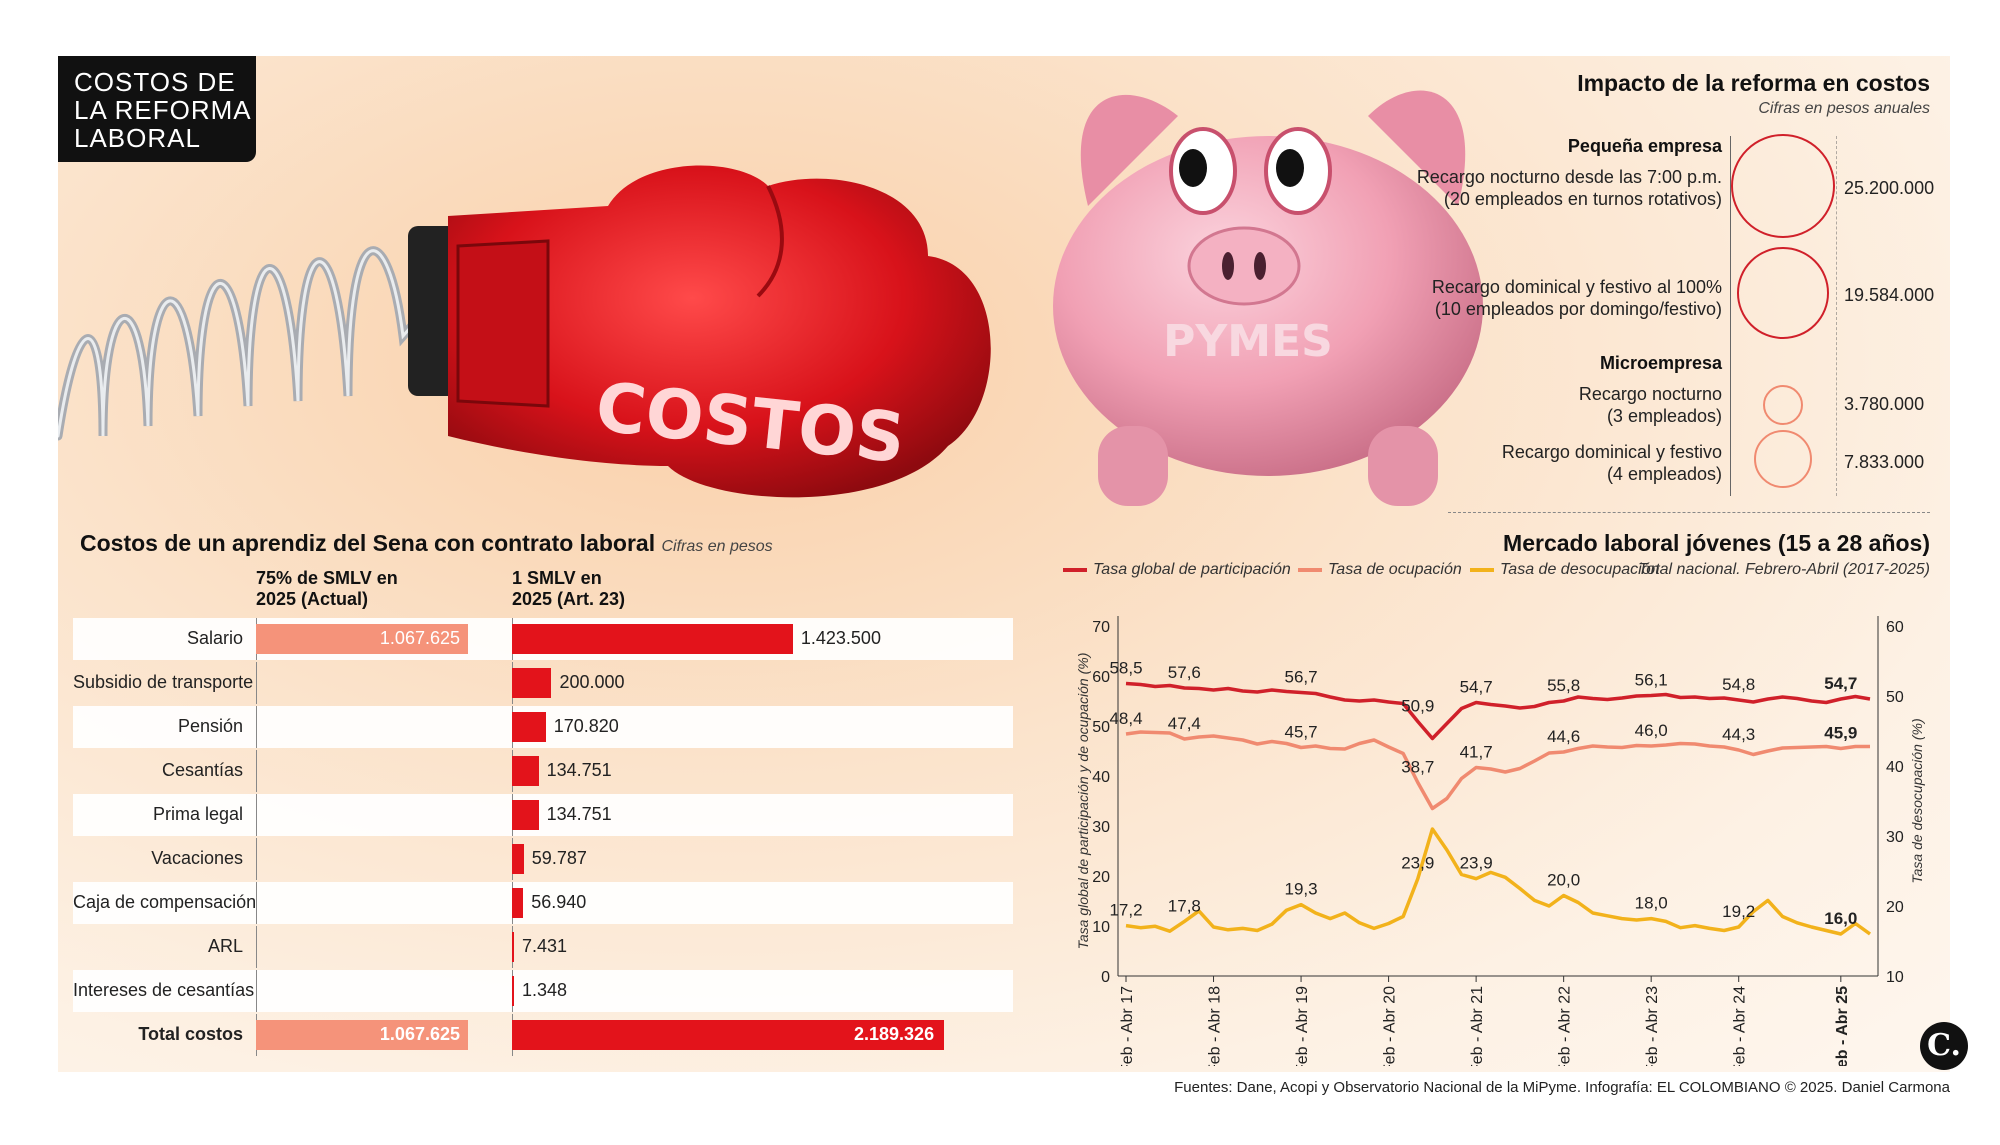 The image size is (2000, 1145). What do you see at coordinates (543, 991) in the screenshot?
I see `costos-row: Intereses de cesantías 1.348` at bounding box center [543, 991].